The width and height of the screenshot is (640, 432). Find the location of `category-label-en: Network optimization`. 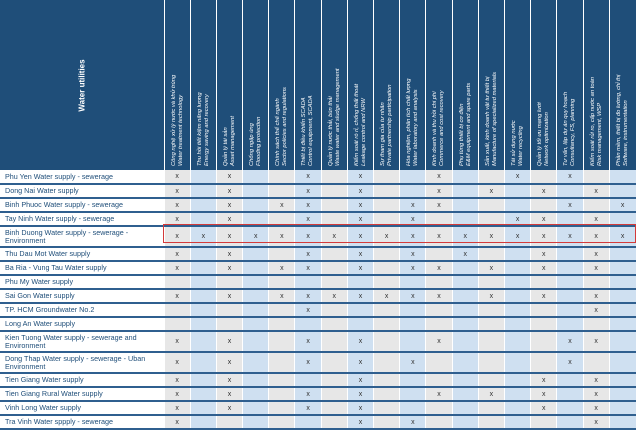

category-label-en: Network optimization is located at coordinates (547, 139).